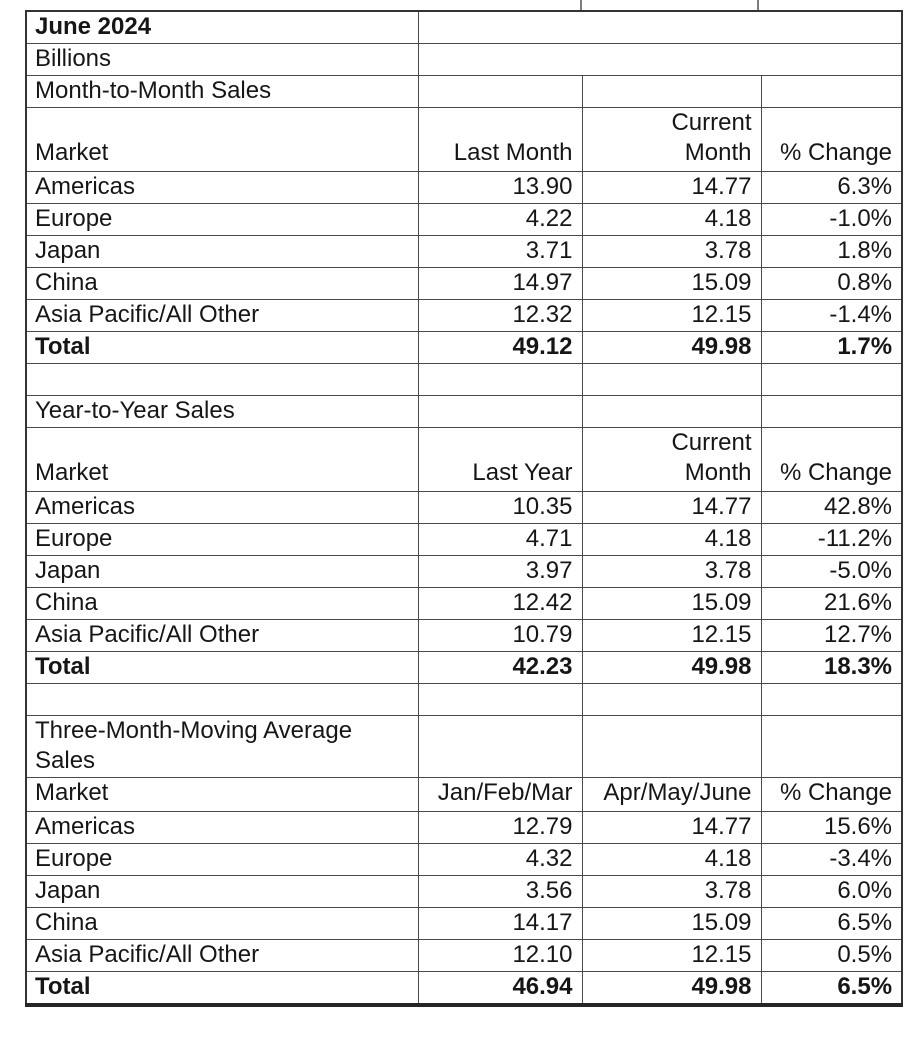 The height and width of the screenshot is (1039, 915). I want to click on pct-change-cell: -5.0%, so click(831, 571).